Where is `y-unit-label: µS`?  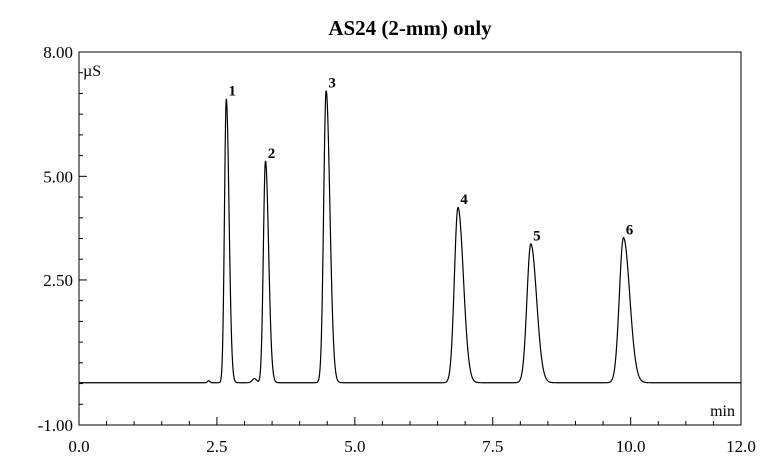 y-unit-label: µS is located at coordinates (92, 71).